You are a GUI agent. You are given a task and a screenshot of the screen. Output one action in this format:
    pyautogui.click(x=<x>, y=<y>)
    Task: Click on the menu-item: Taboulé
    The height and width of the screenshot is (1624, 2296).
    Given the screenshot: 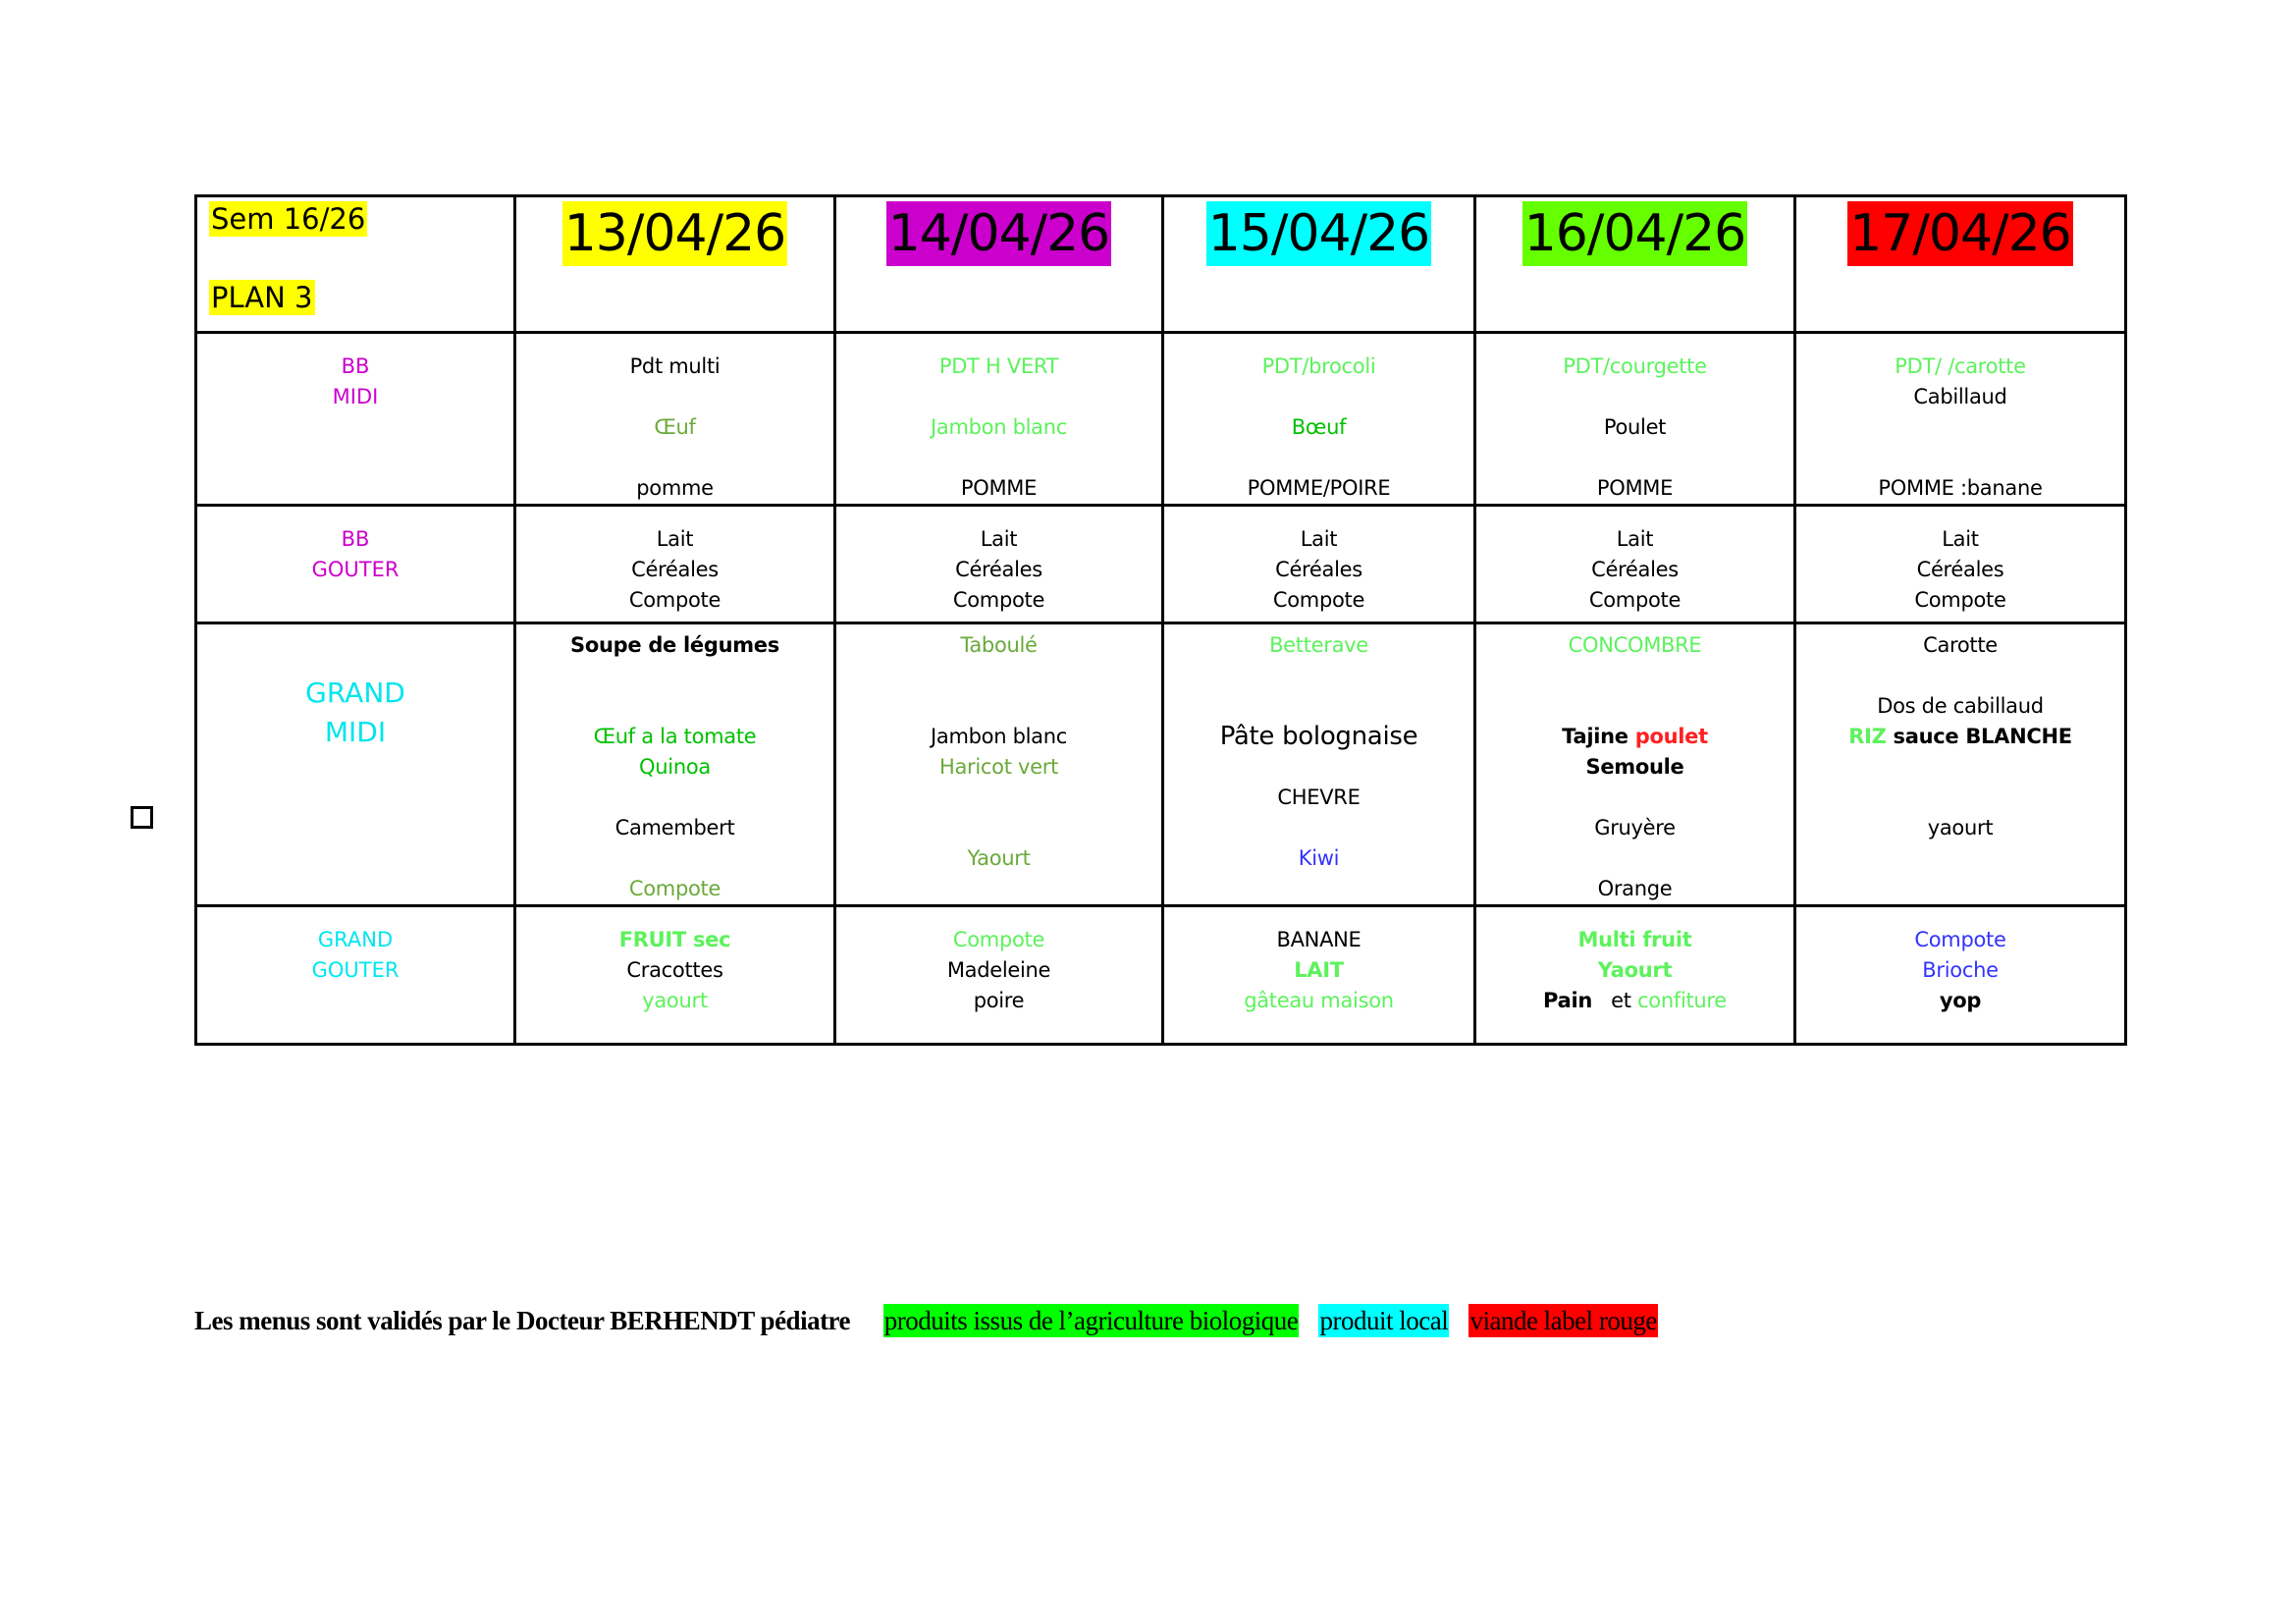 What is the action you would take?
    pyautogui.click(x=999, y=645)
    